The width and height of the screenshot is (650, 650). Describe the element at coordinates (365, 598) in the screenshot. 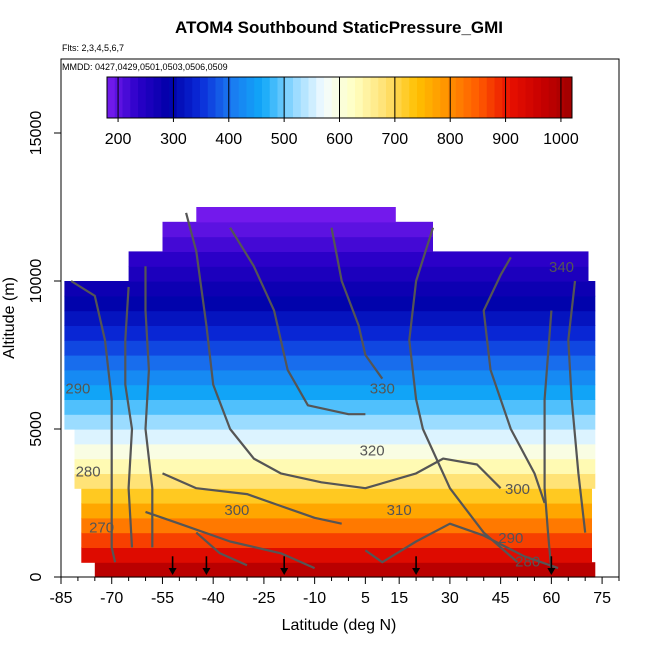

I see `x-tick-label: 5` at that location.